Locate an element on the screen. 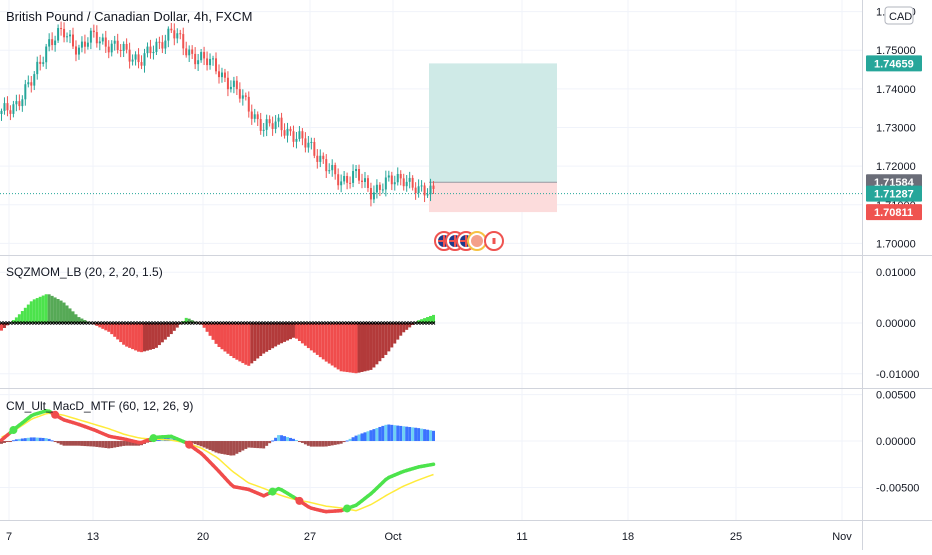 This screenshot has width=932, height=555. currency-button-label: CAD is located at coordinates (900, 17).